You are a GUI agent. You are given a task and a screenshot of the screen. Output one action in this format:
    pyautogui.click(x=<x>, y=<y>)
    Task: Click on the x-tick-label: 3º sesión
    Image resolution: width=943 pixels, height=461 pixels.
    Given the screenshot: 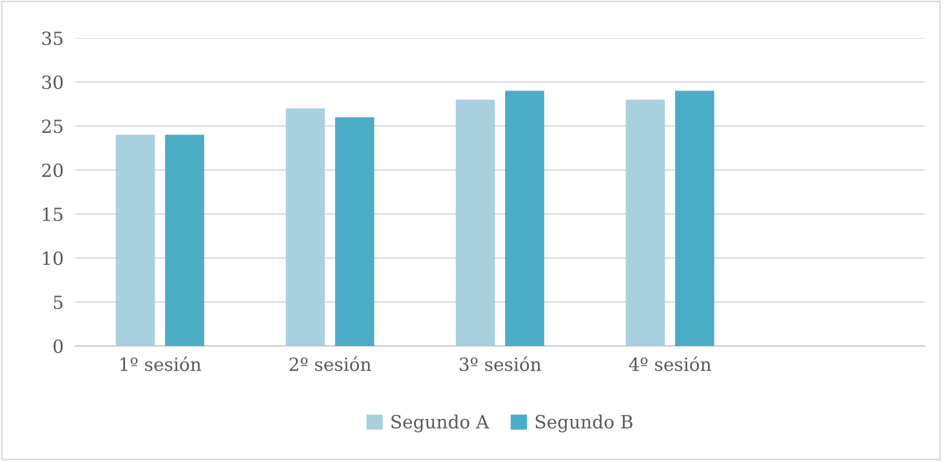 What is the action you would take?
    pyautogui.click(x=501, y=364)
    